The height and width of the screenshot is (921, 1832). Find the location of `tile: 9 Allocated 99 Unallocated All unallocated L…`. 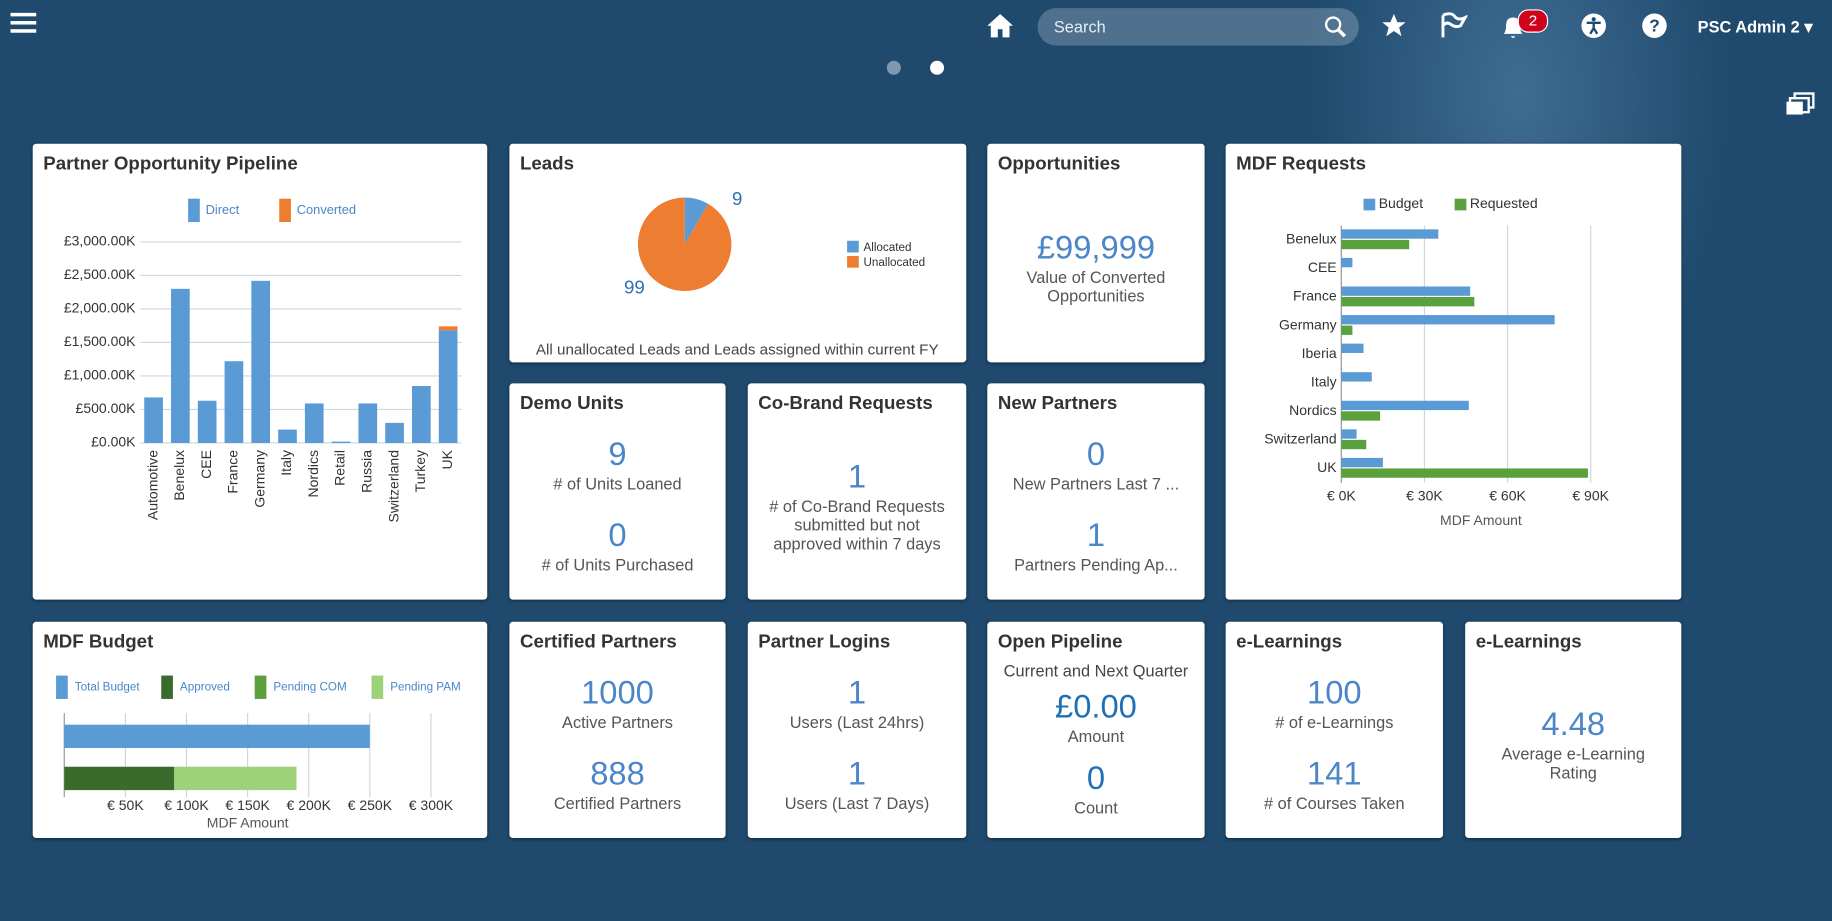

tile: 9 Allocated 99 Unallocated All unallocated L… is located at coordinates (738, 253).